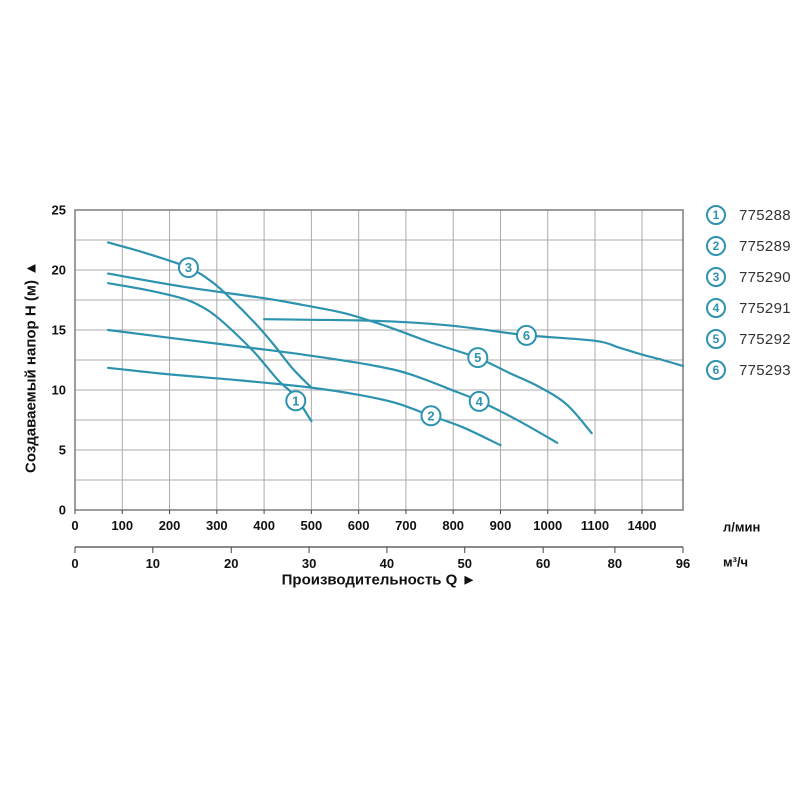  What do you see at coordinates (716, 339) in the screenshot?
I see `legend-marker-5: 5` at bounding box center [716, 339].